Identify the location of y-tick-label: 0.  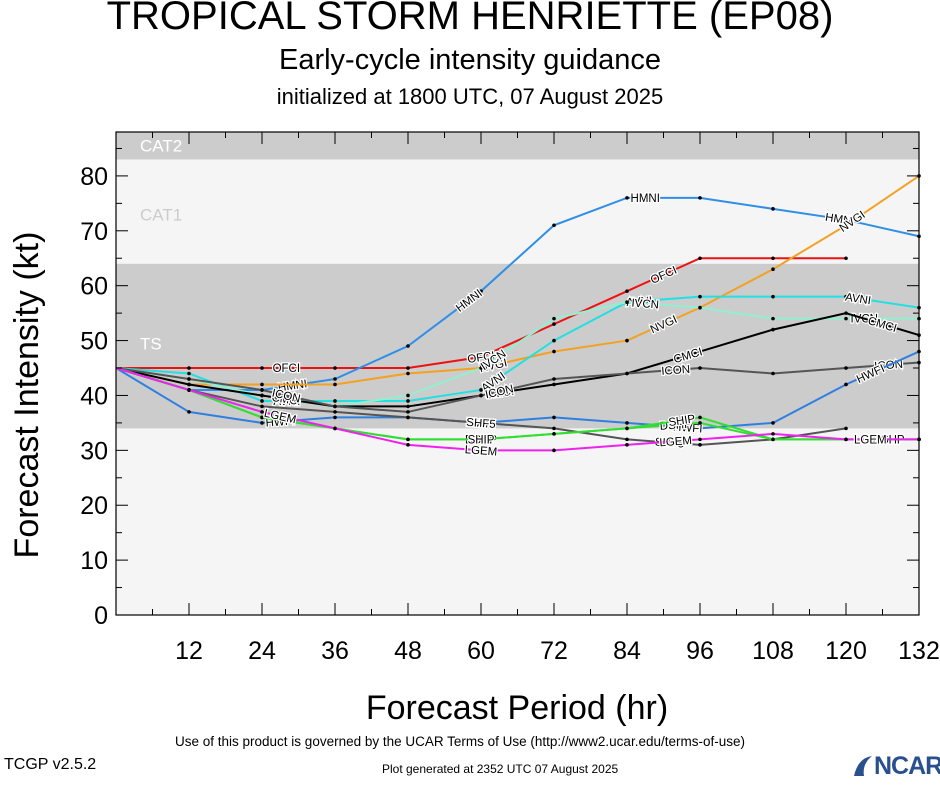
(101, 616).